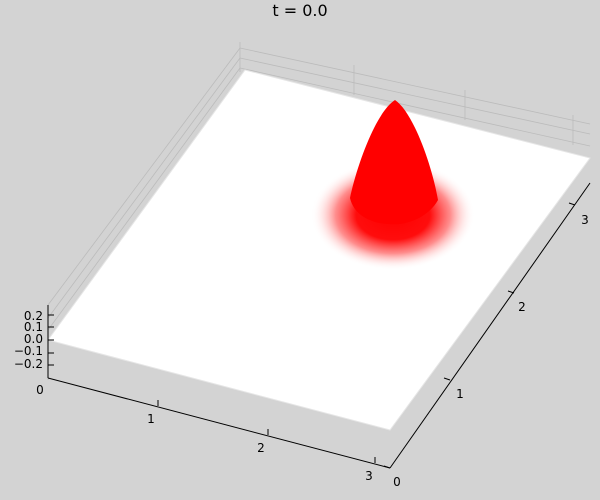 The image size is (600, 500). What do you see at coordinates (522, 307) in the screenshot?
I see `y-tick-label: 2` at bounding box center [522, 307].